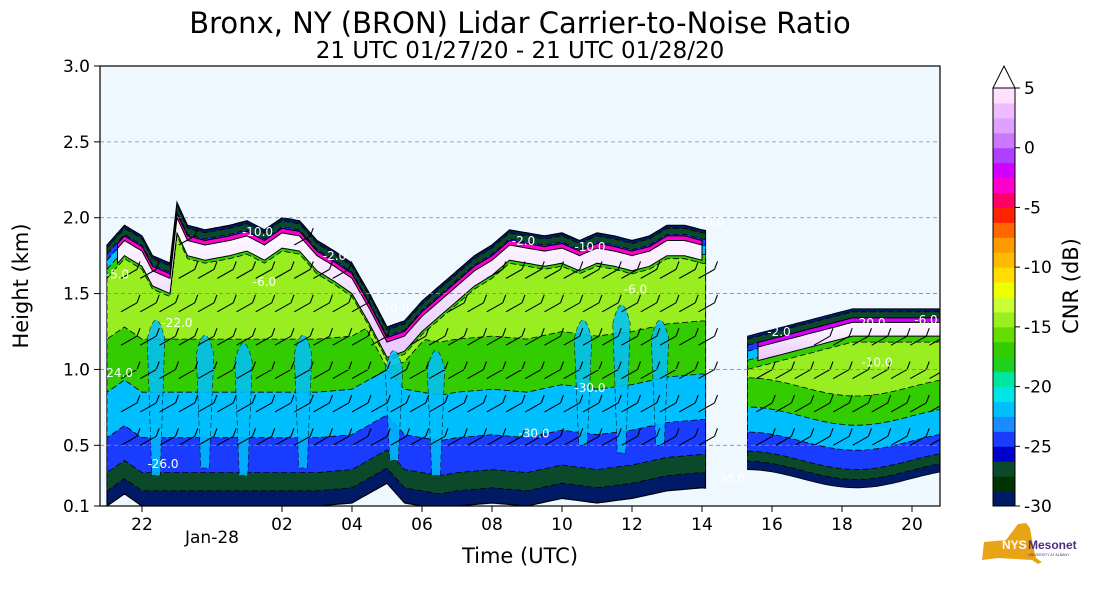 The width and height of the screenshot is (1093, 600). What do you see at coordinates (422, 525) in the screenshot?
I see `x-tick-label: 06` at bounding box center [422, 525].